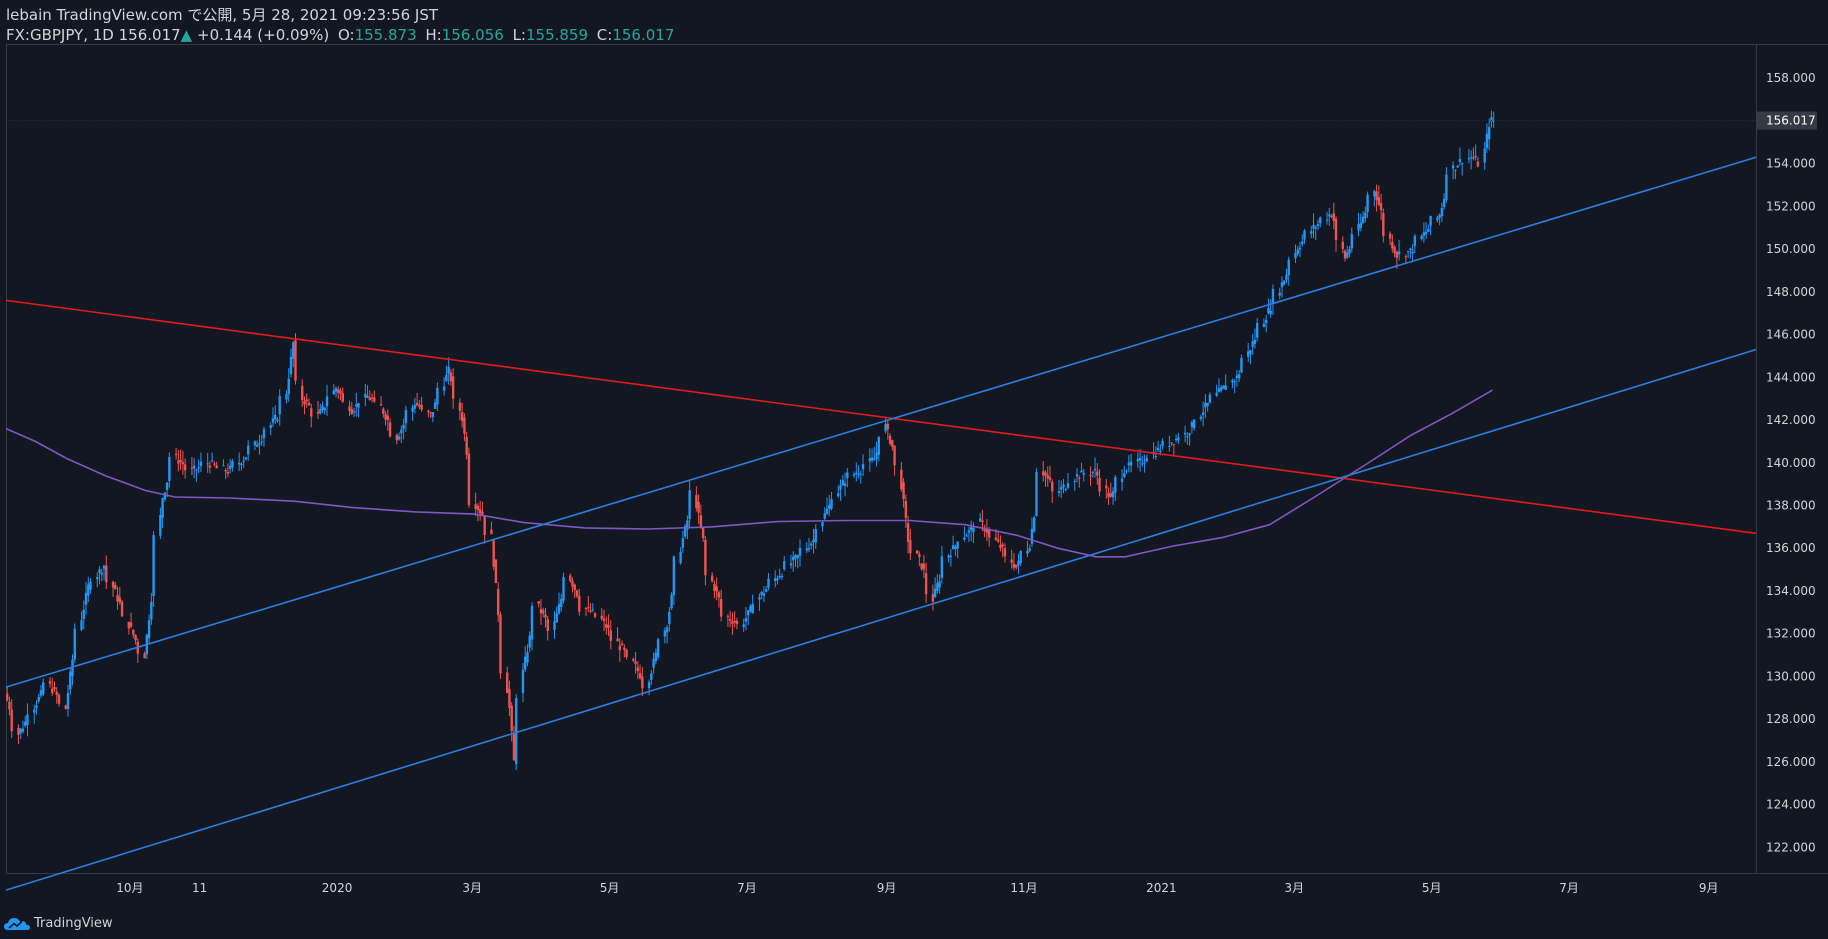 The height and width of the screenshot is (939, 1828). Describe the element at coordinates (749, 473) in the screenshot. I see `moving-average-line` at that location.